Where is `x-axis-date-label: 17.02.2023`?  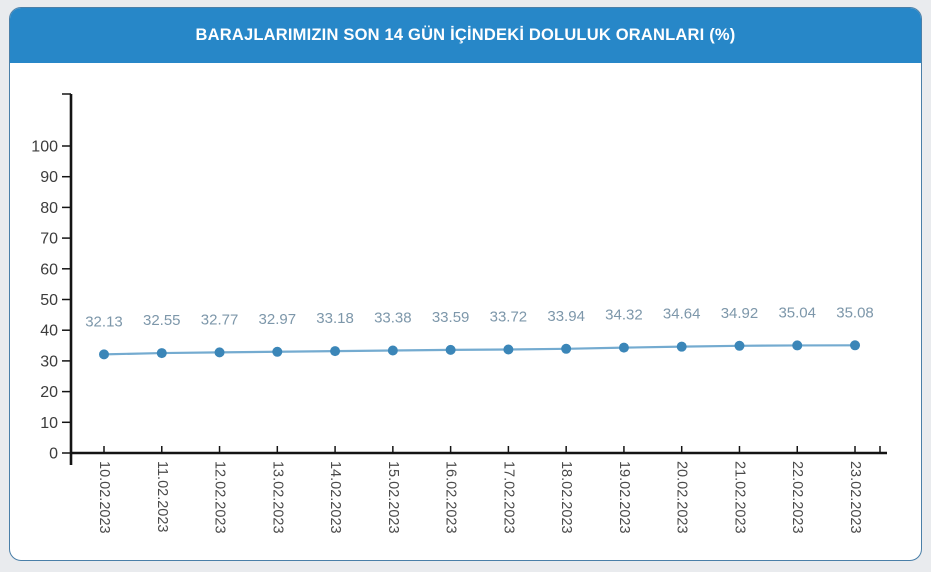
x-axis-date-label: 17.02.2023 is located at coordinates (508, 497).